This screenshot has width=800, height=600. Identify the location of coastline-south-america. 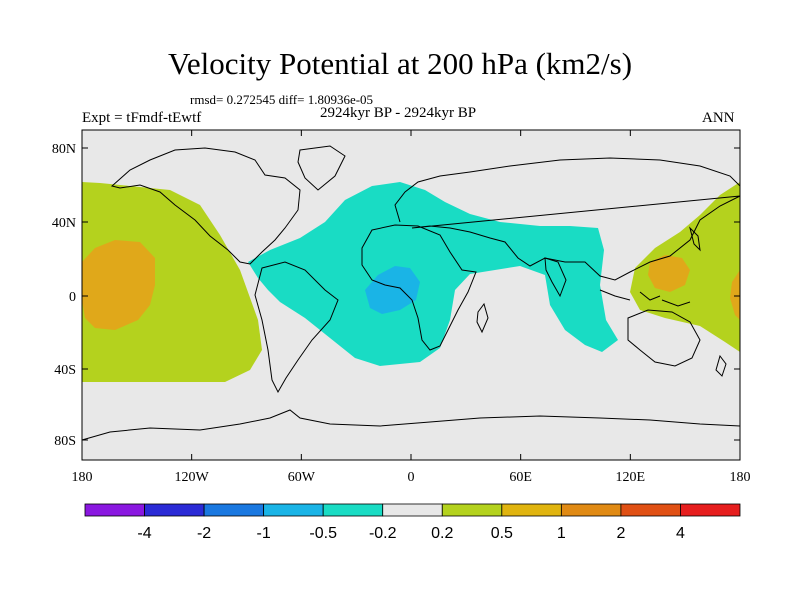
(296, 327).